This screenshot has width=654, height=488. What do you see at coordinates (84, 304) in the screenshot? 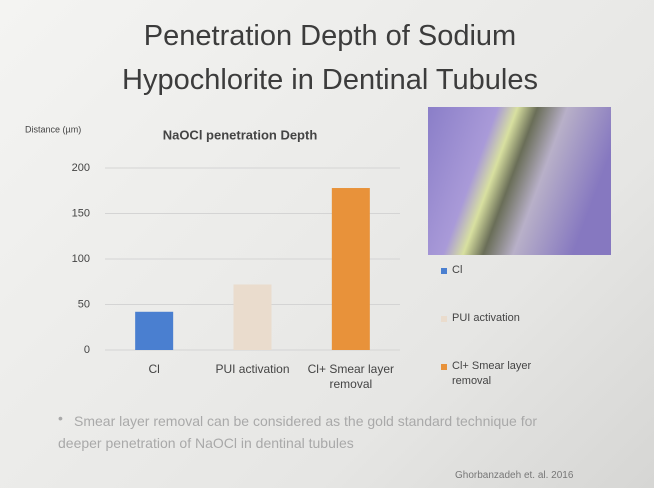
I see `y-tick-label: 50` at bounding box center [84, 304].